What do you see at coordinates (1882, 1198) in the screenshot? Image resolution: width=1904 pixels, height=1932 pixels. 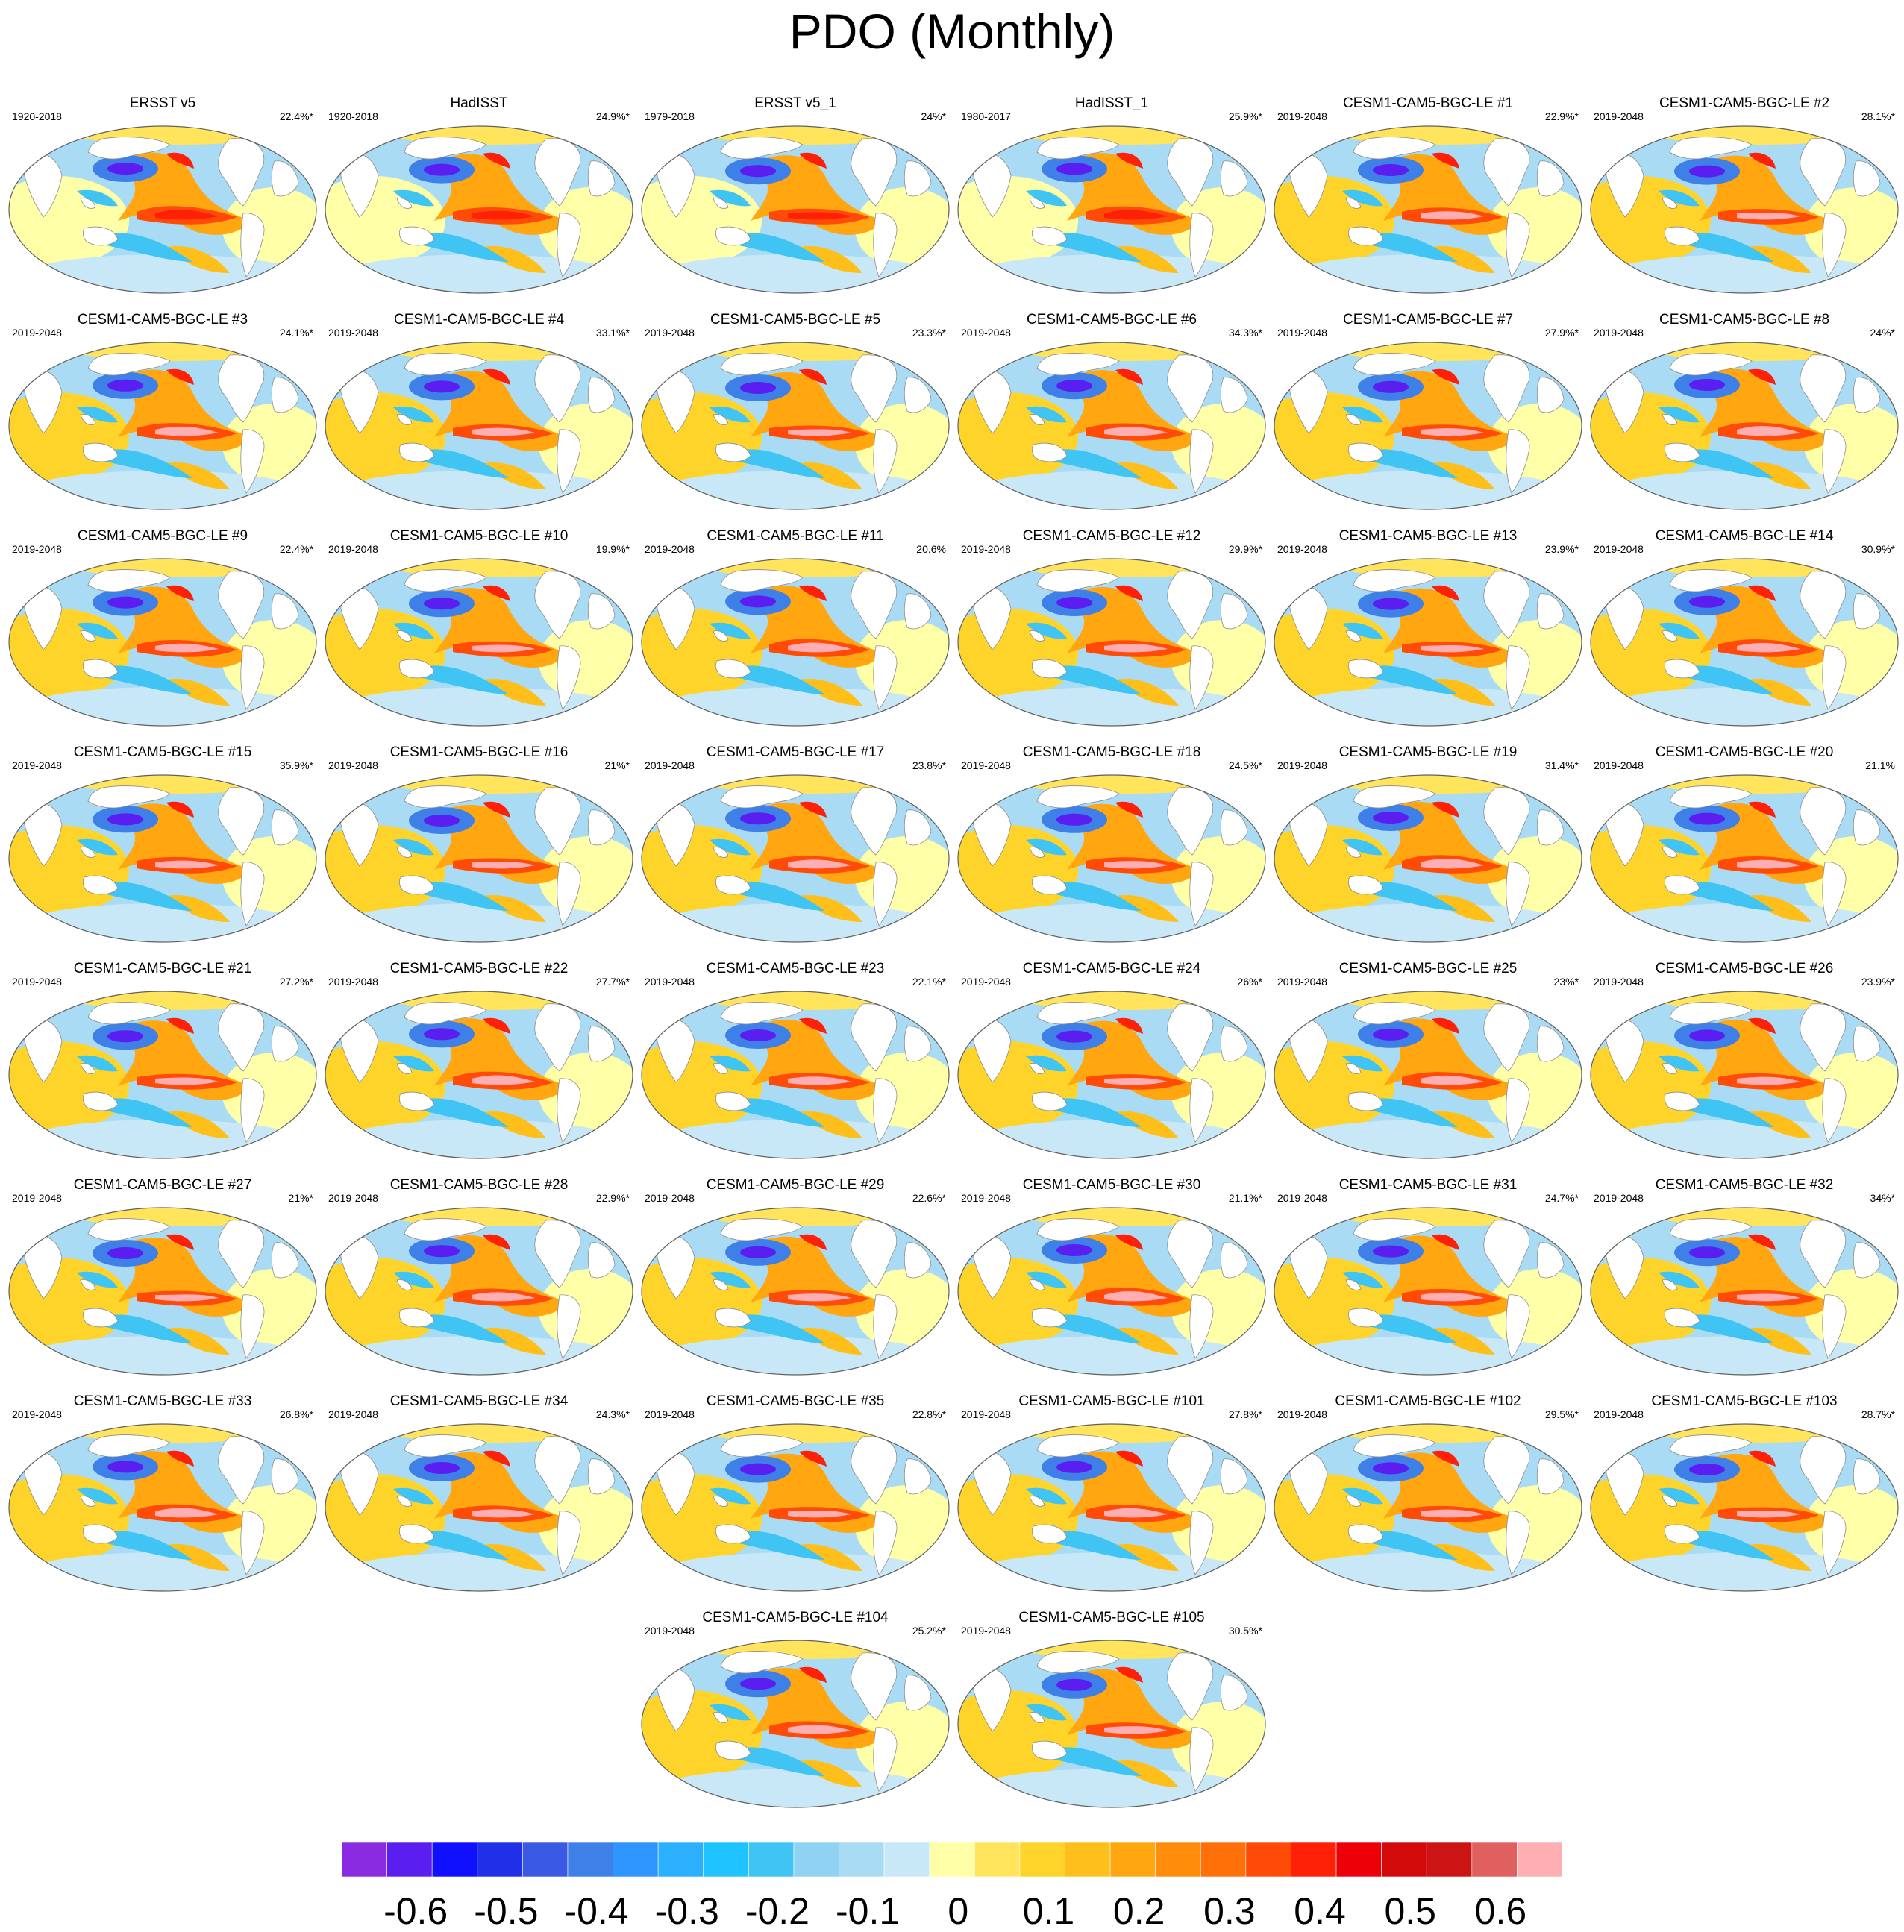 I see `panel-variance-pct: 34%*` at bounding box center [1882, 1198].